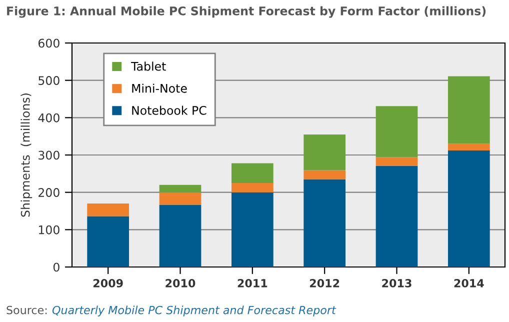 The image size is (509, 322). What do you see at coordinates (469, 283) in the screenshot?
I see `x-tick-label: 2014` at bounding box center [469, 283].